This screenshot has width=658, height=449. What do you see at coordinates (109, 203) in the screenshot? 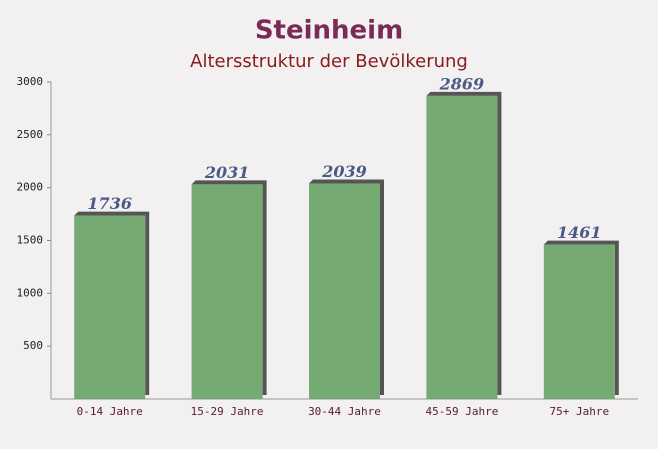
I see `value-label: 1736` at bounding box center [109, 203].